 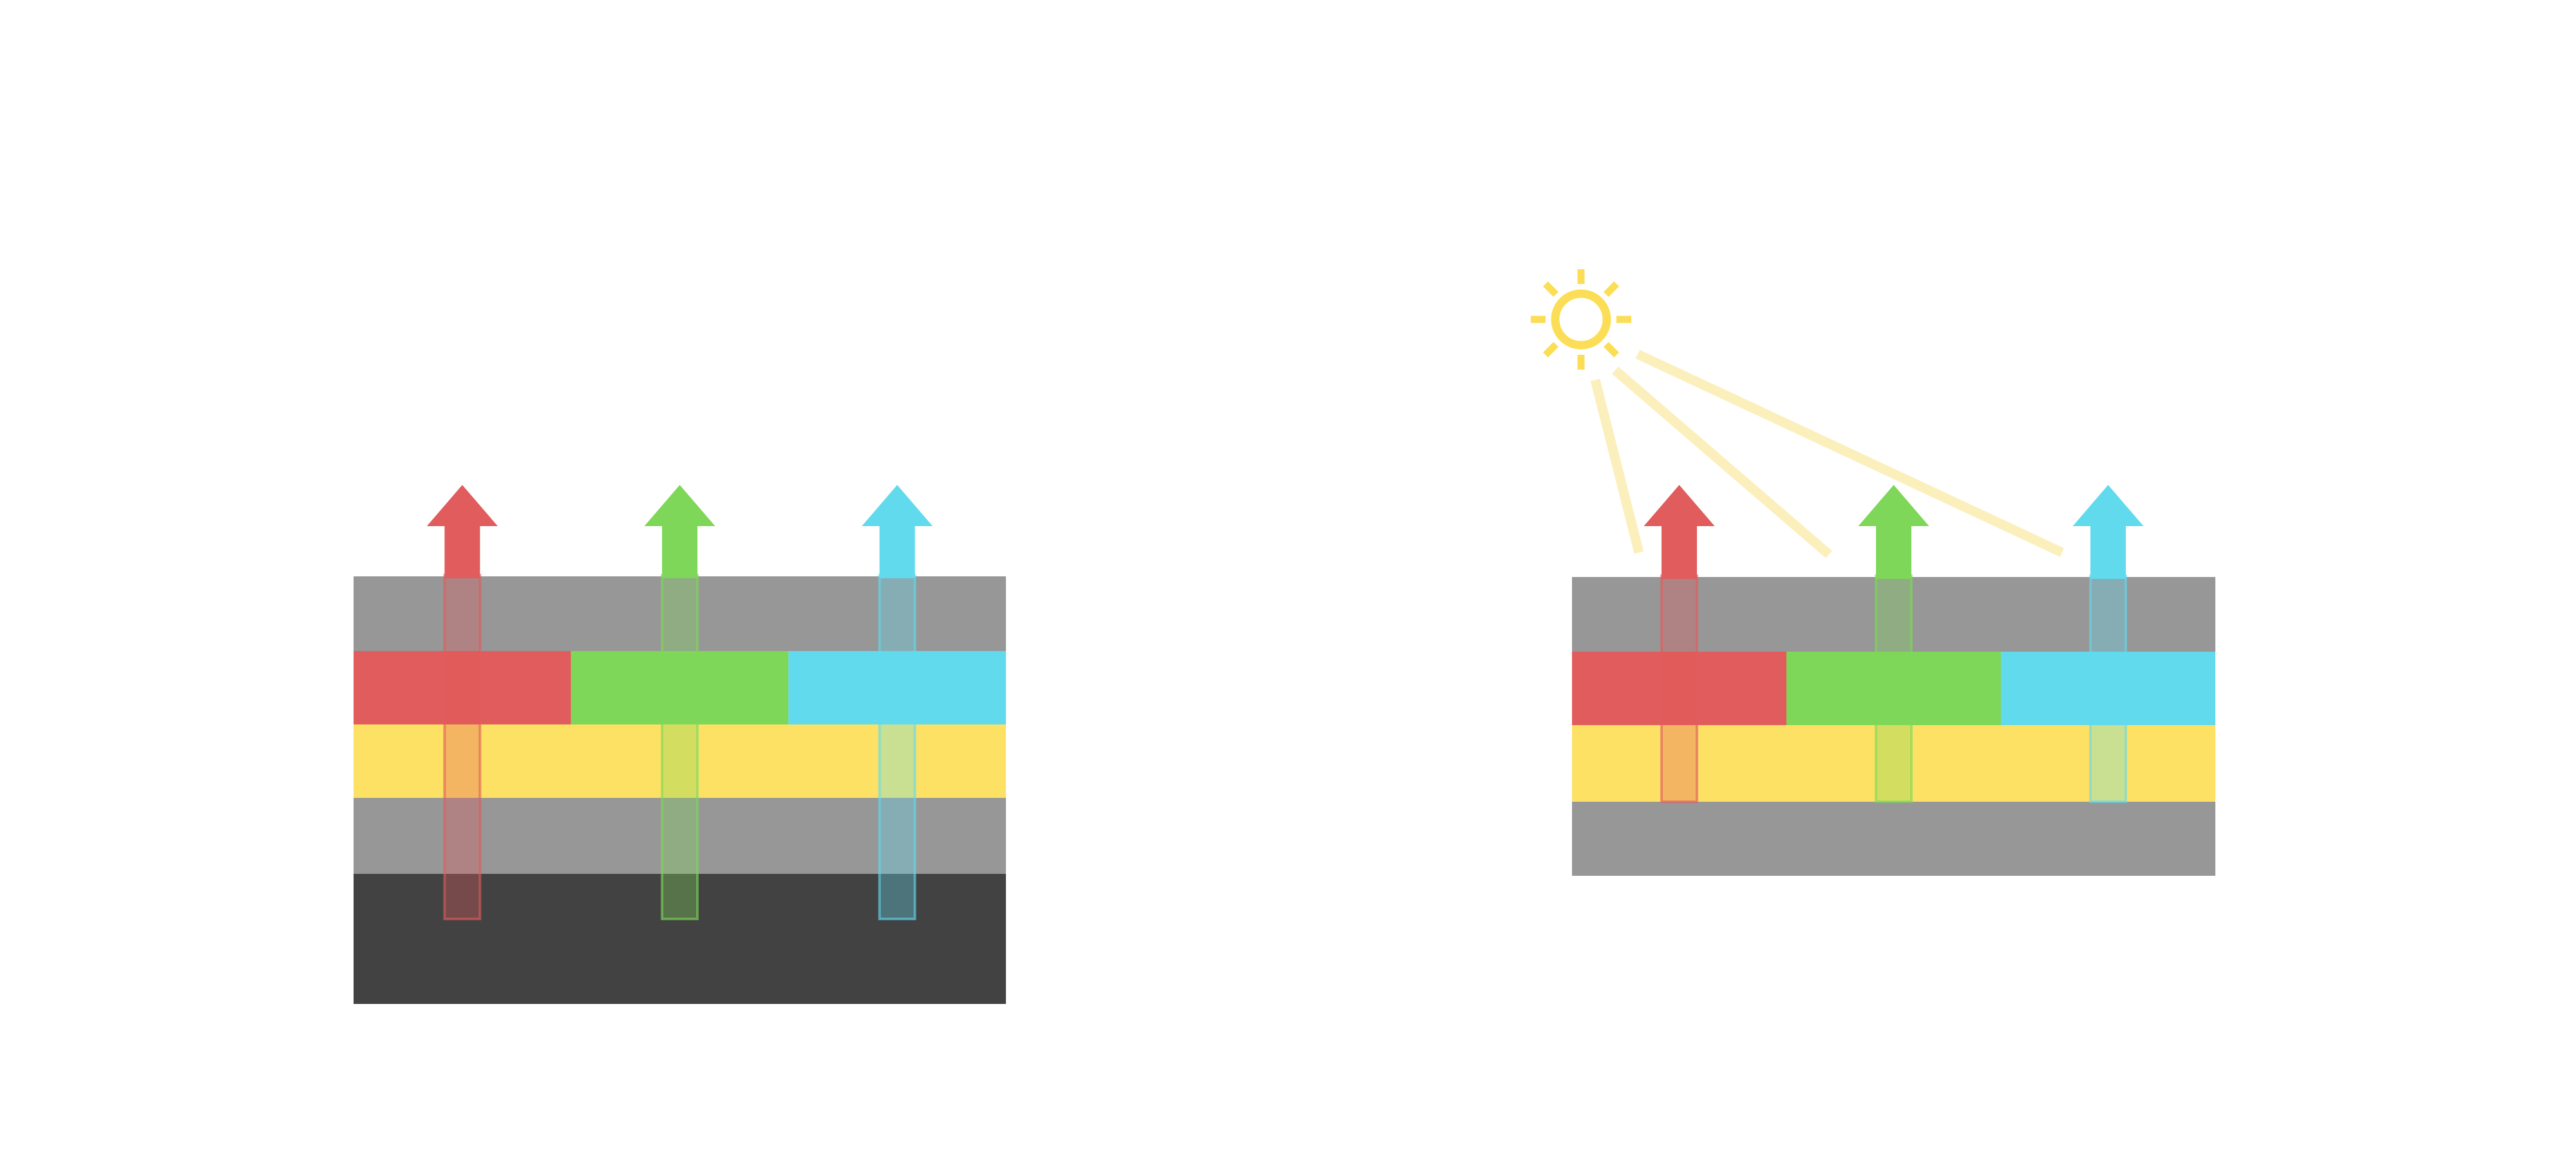 I want to click on backlit-stack-panel, so click(x=680, y=744).